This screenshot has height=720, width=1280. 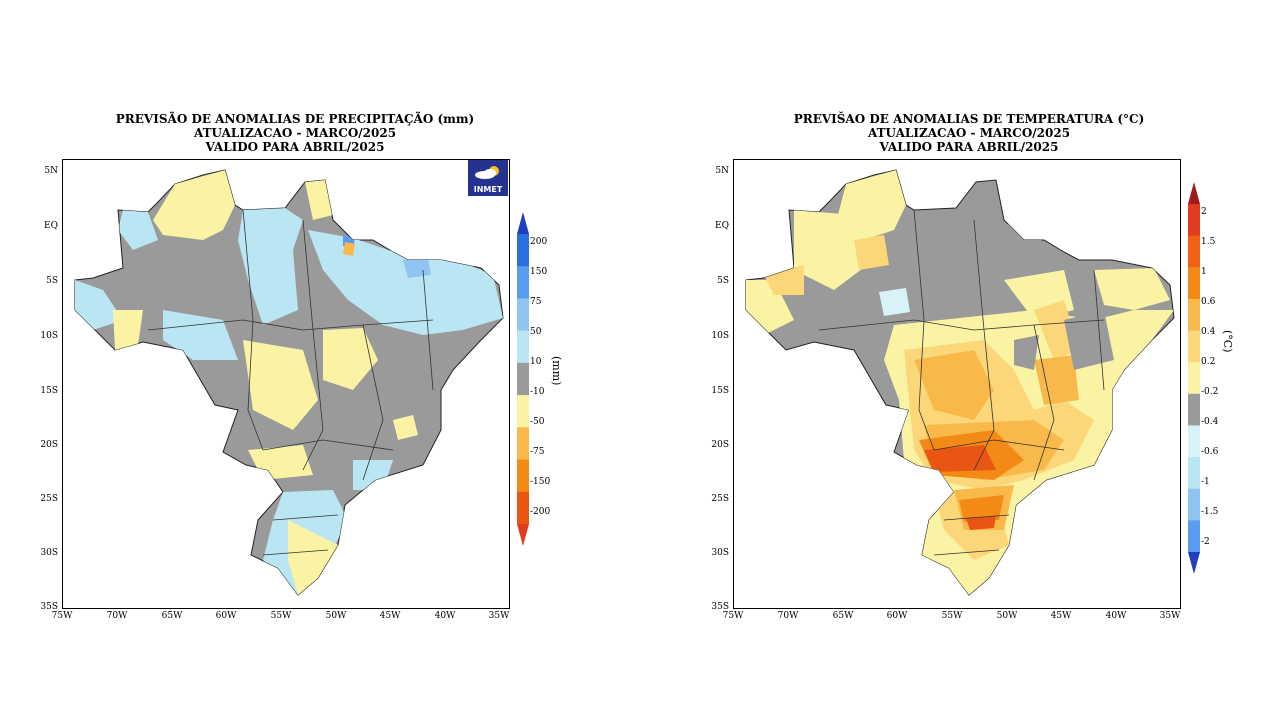 I want to click on temp-cb-label: 1.5, so click(x=1208, y=242).